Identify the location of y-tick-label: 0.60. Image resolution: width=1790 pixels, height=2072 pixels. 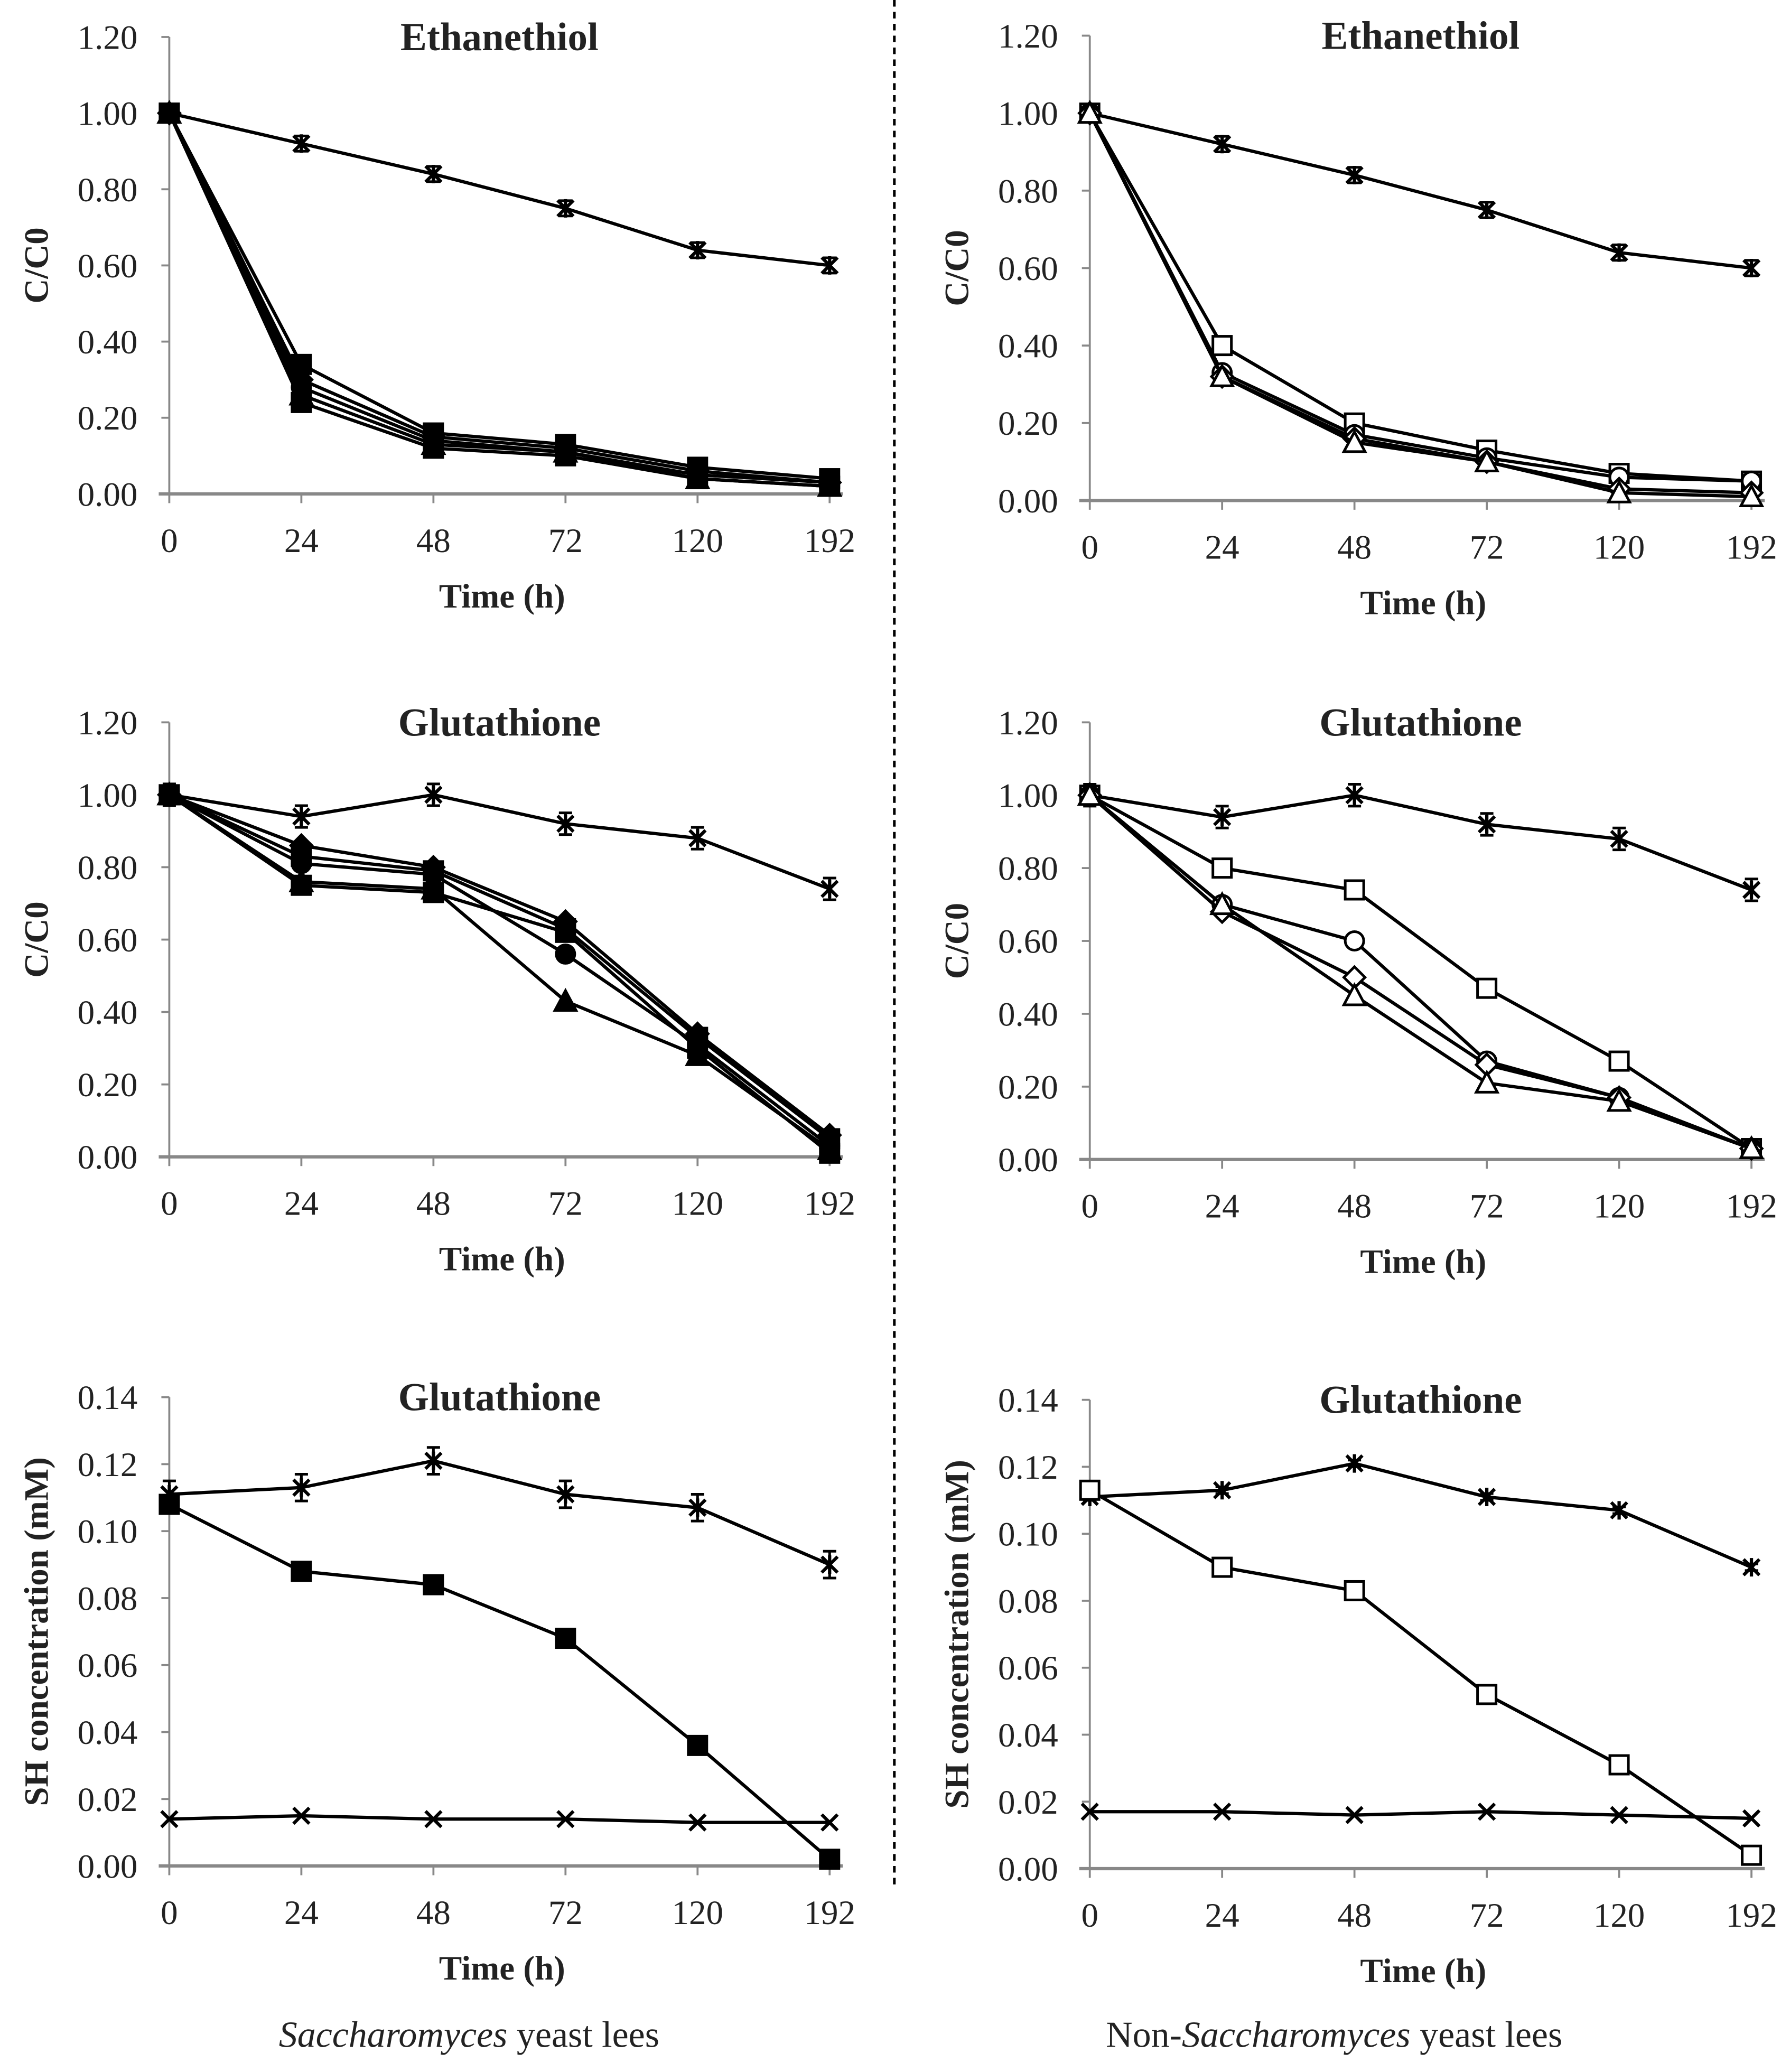
(1028, 269).